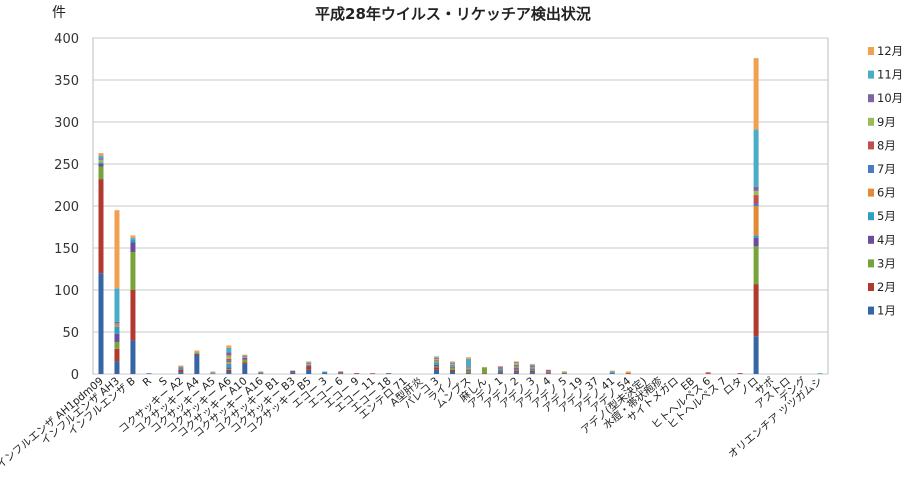 The width and height of the screenshot is (906, 499). What do you see at coordinates (70, 333) in the screenshot?
I see `y-tick-label: 50` at bounding box center [70, 333].